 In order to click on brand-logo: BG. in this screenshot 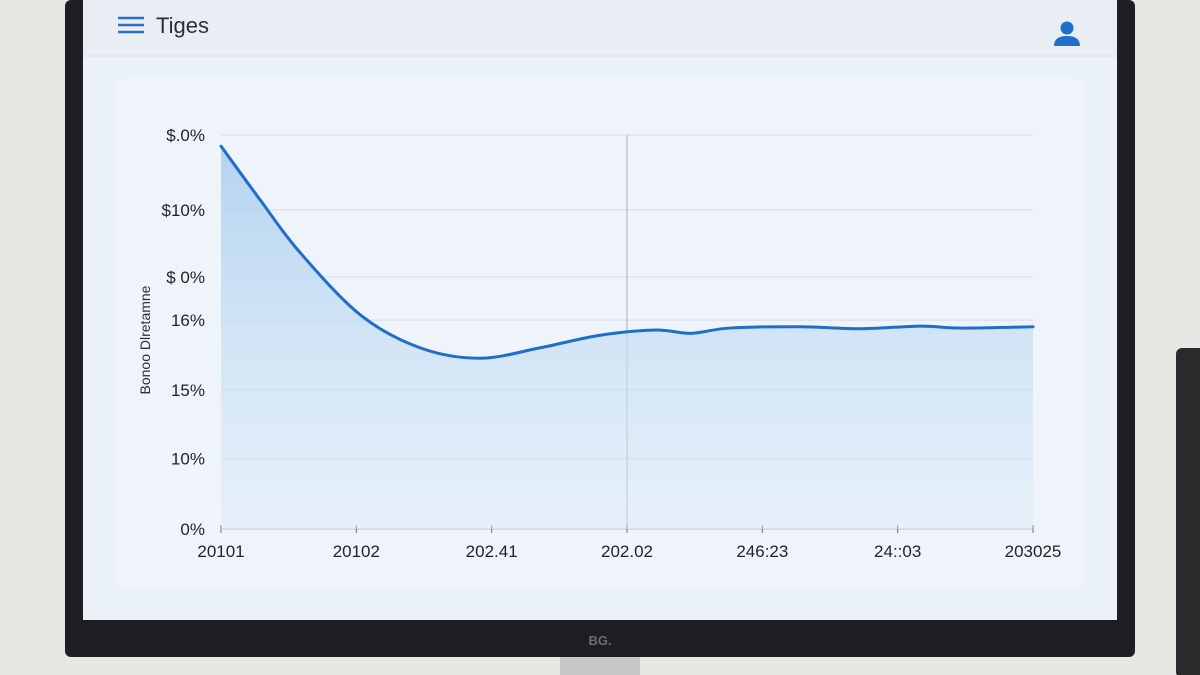, I will do `click(599, 640)`.